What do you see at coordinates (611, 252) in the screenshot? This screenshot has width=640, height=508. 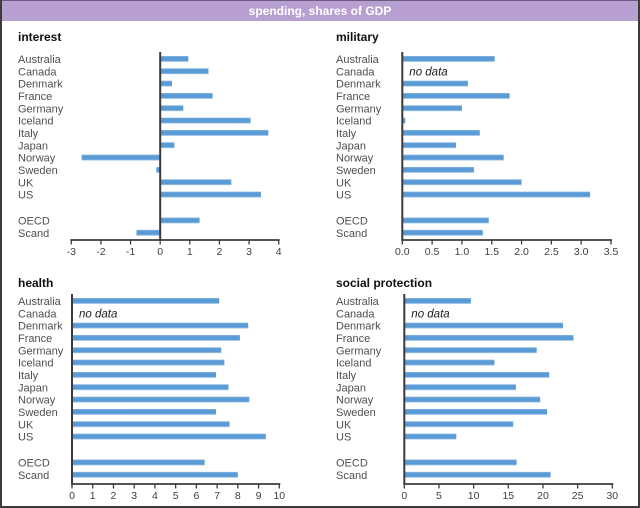 I see `x-tick-label-7: 3.5` at bounding box center [611, 252].